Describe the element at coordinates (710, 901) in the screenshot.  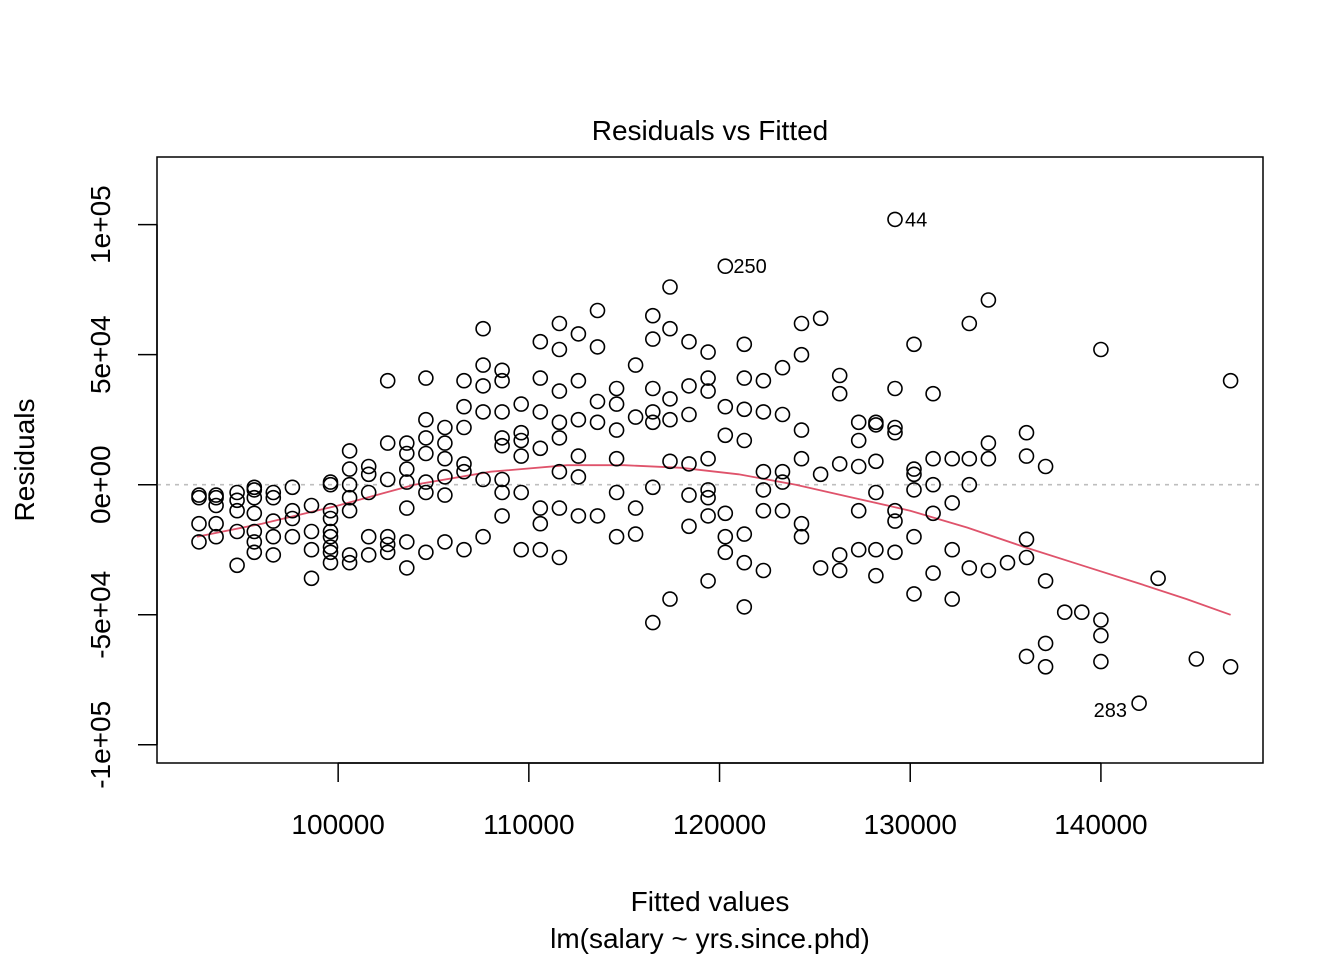
I see `x-axis-label: Fitted values` at that location.